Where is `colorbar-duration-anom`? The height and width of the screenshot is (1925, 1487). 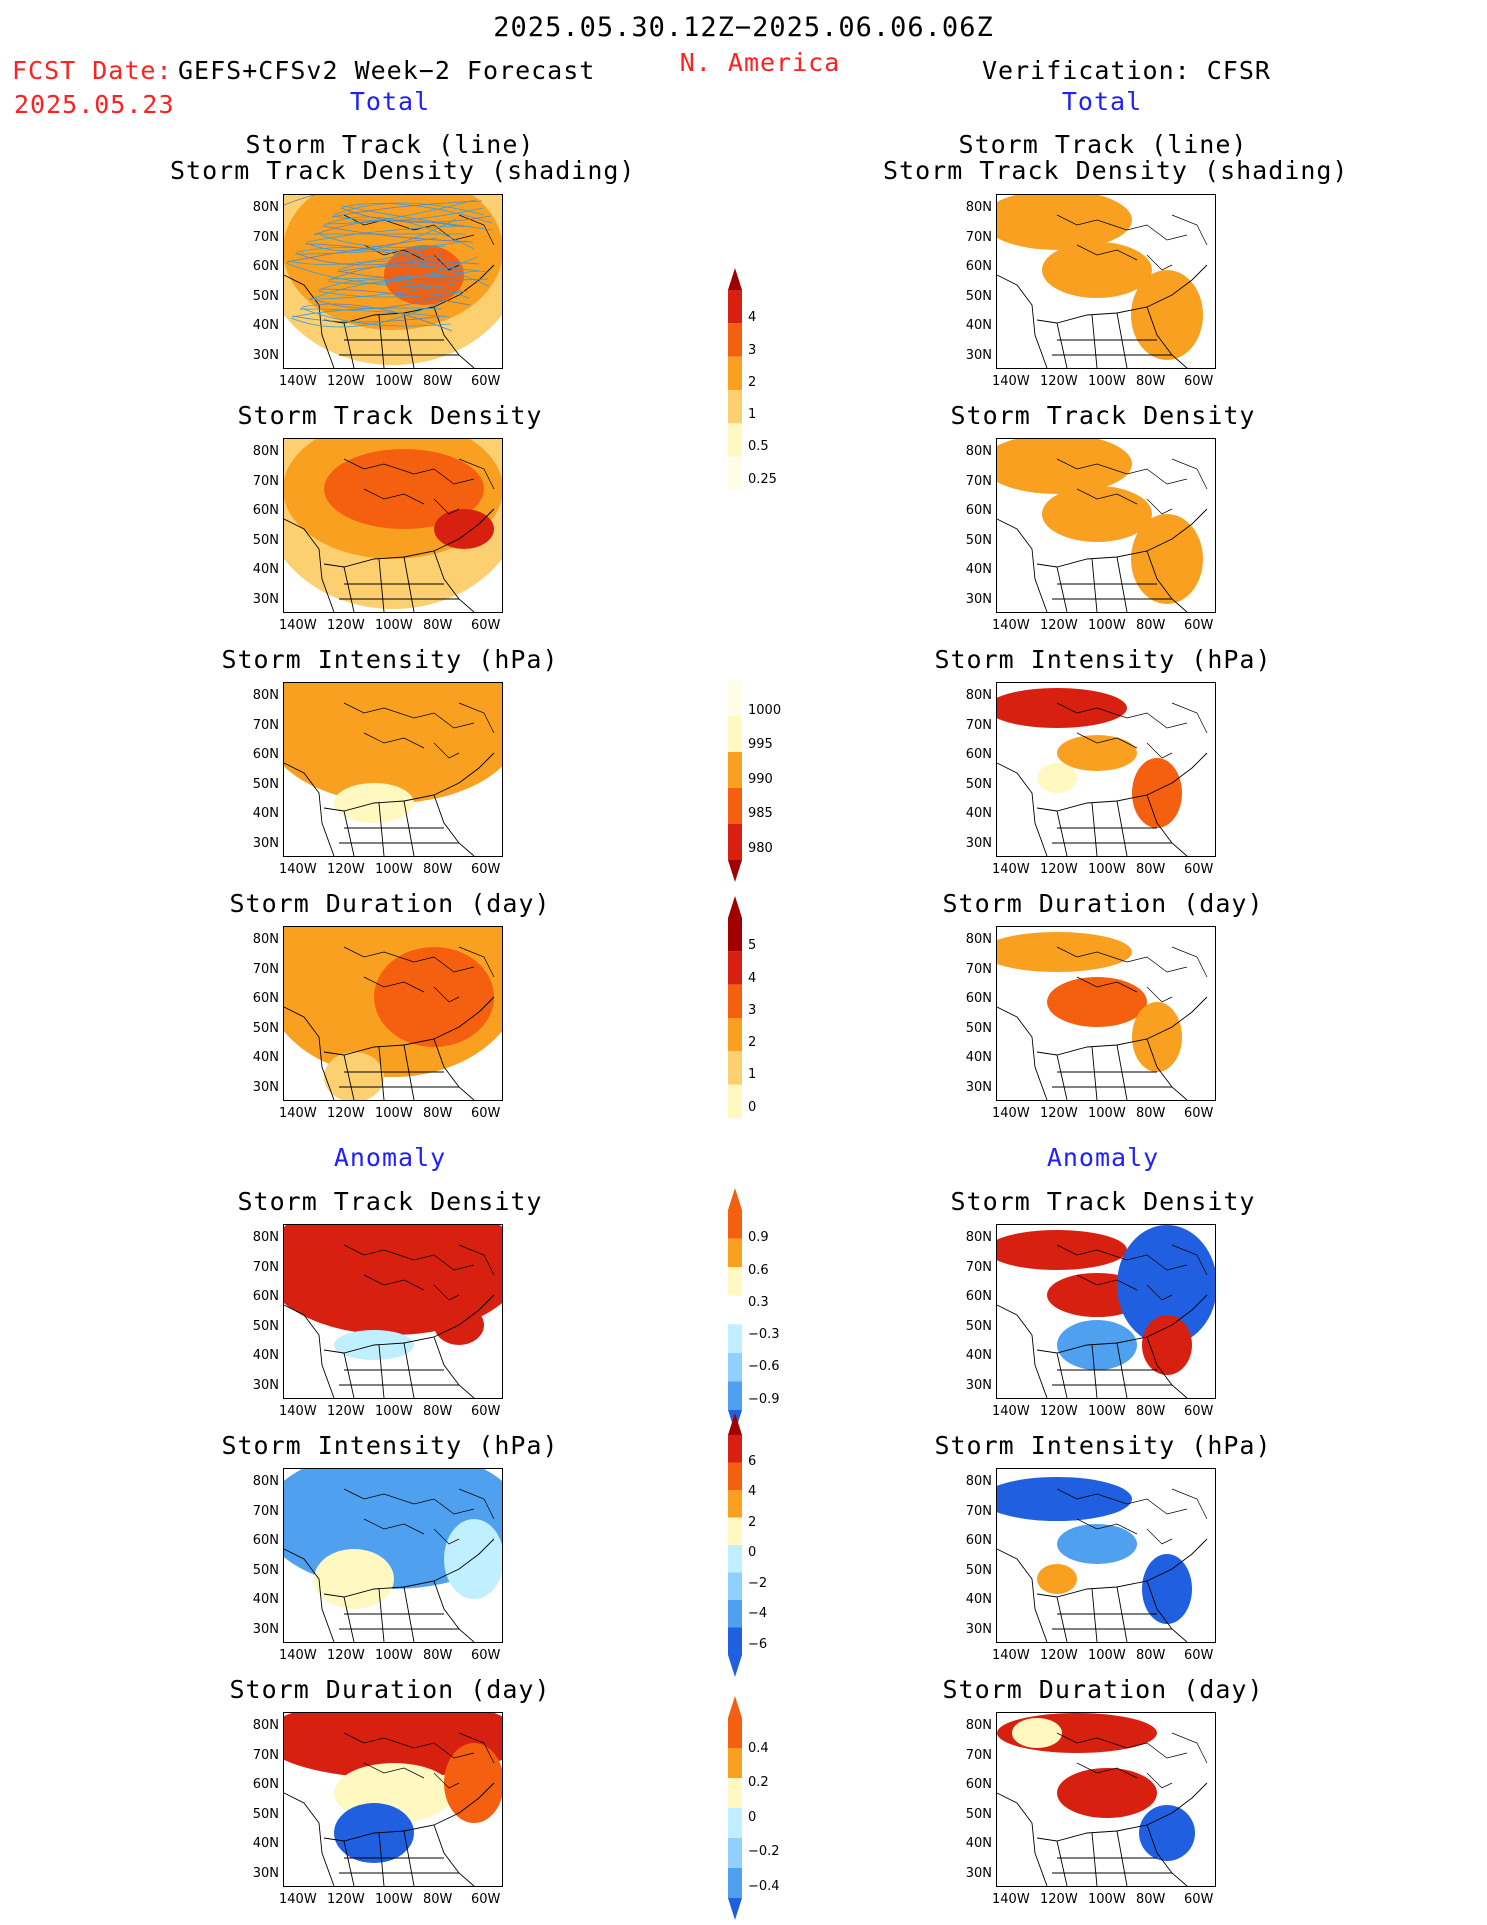
colorbar-duration-anom is located at coordinates (735, 1808).